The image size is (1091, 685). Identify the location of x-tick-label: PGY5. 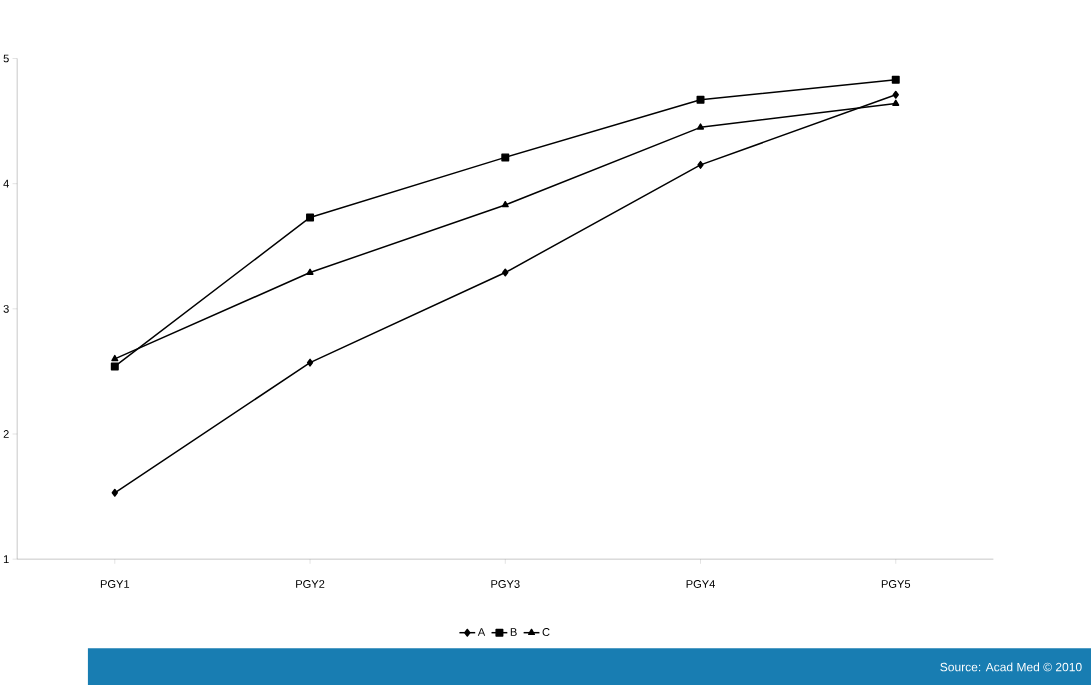
(896, 583).